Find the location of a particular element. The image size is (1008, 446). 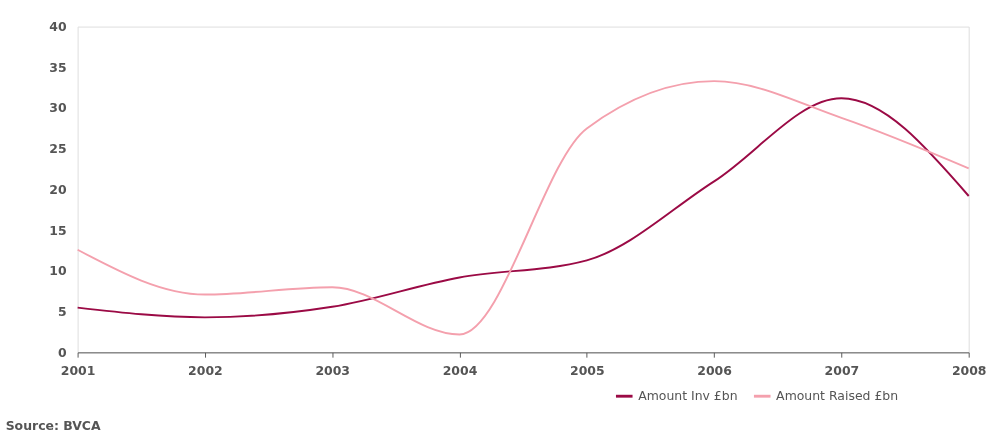

legend-label: Amount Inv £bn is located at coordinates (688, 396).